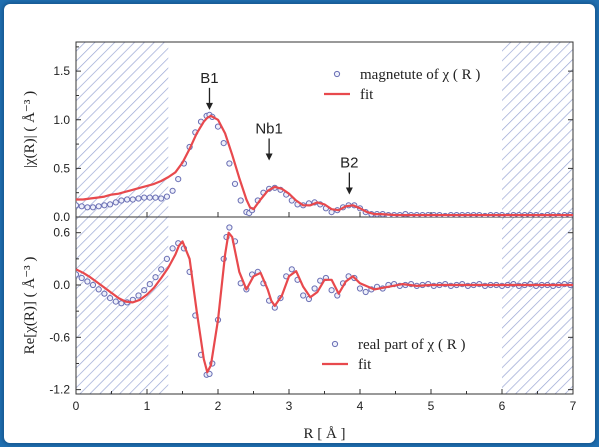  What do you see at coordinates (30, 129) in the screenshot?
I see `top-y-axis-title: |χ(R)| ( Å⁻³ )` at bounding box center [30, 129].